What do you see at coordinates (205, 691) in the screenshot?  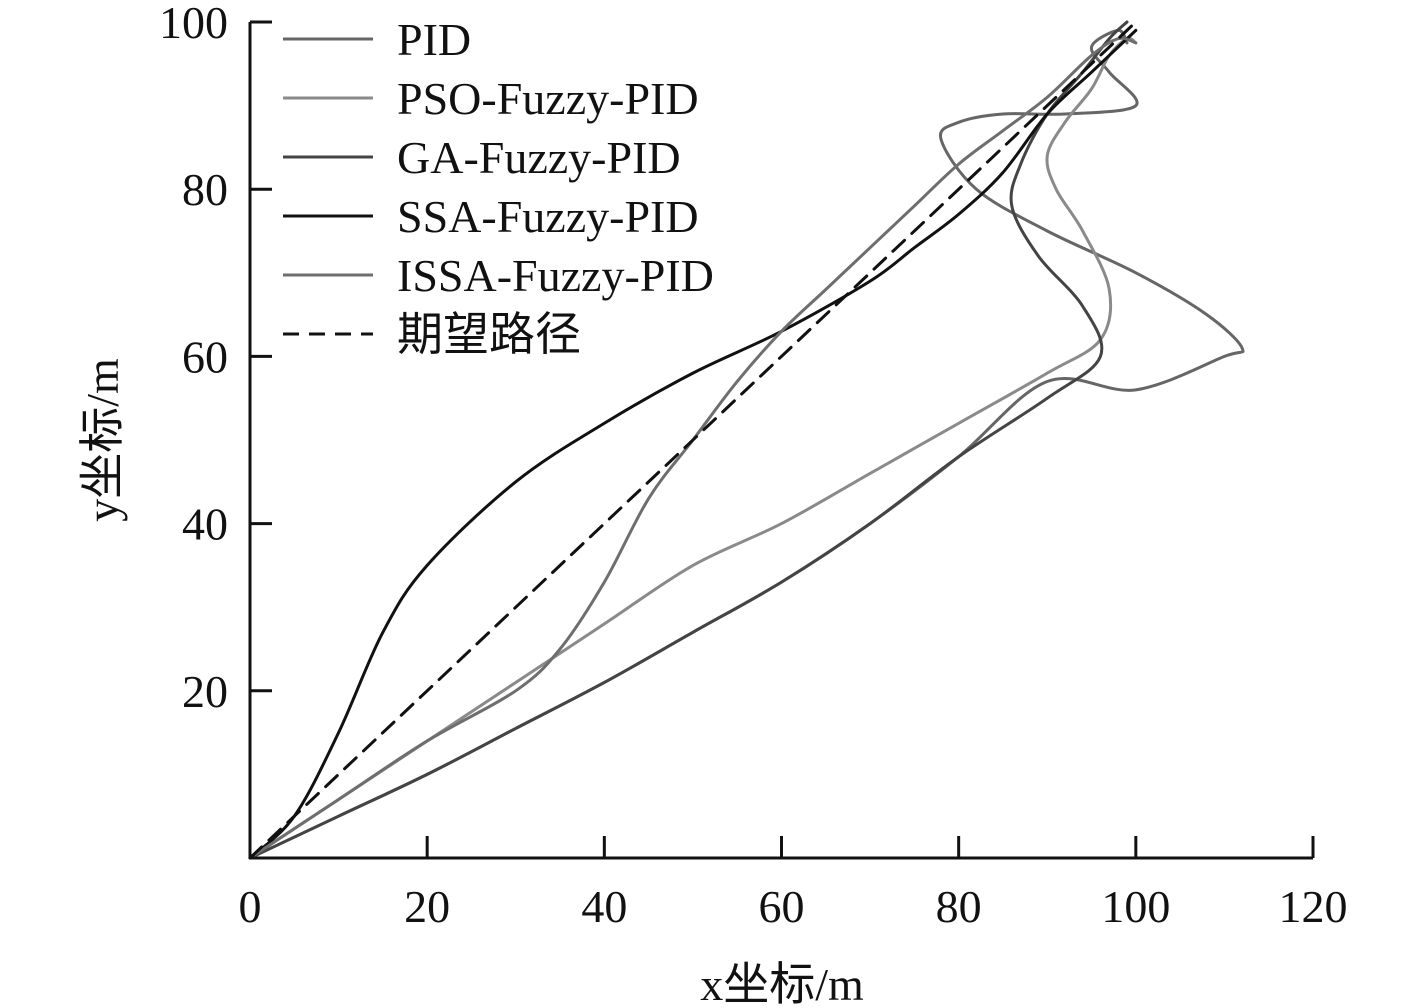 I see `y-tick-label: 20` at bounding box center [205, 691].